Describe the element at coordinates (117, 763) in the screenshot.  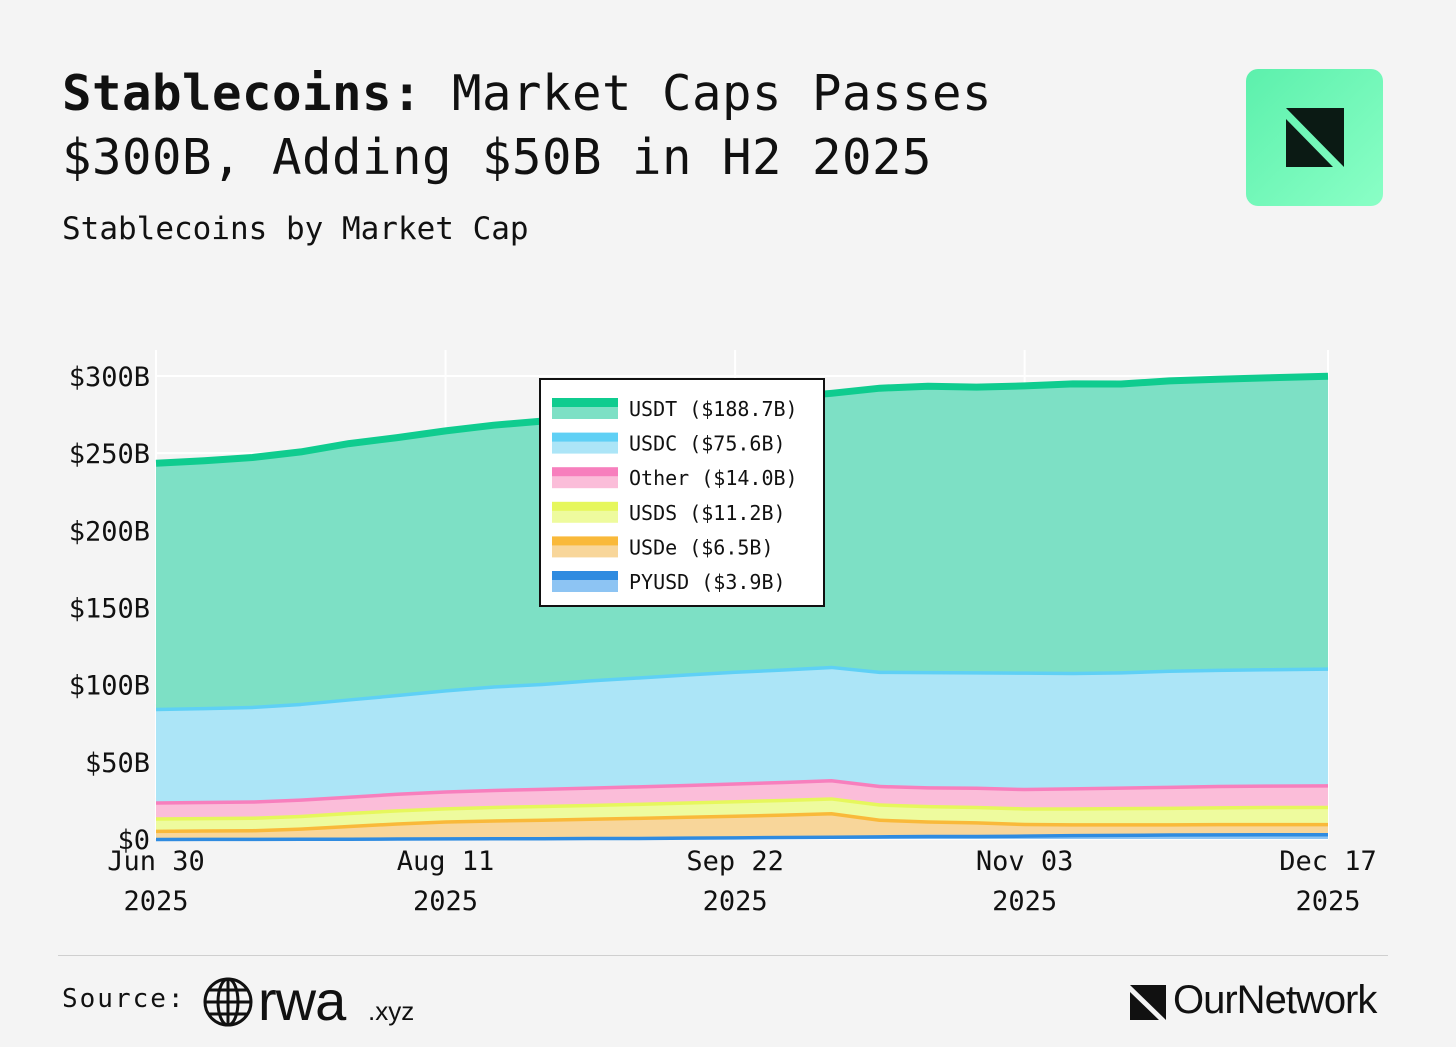
I see `y-tick-label: $50B` at that location.